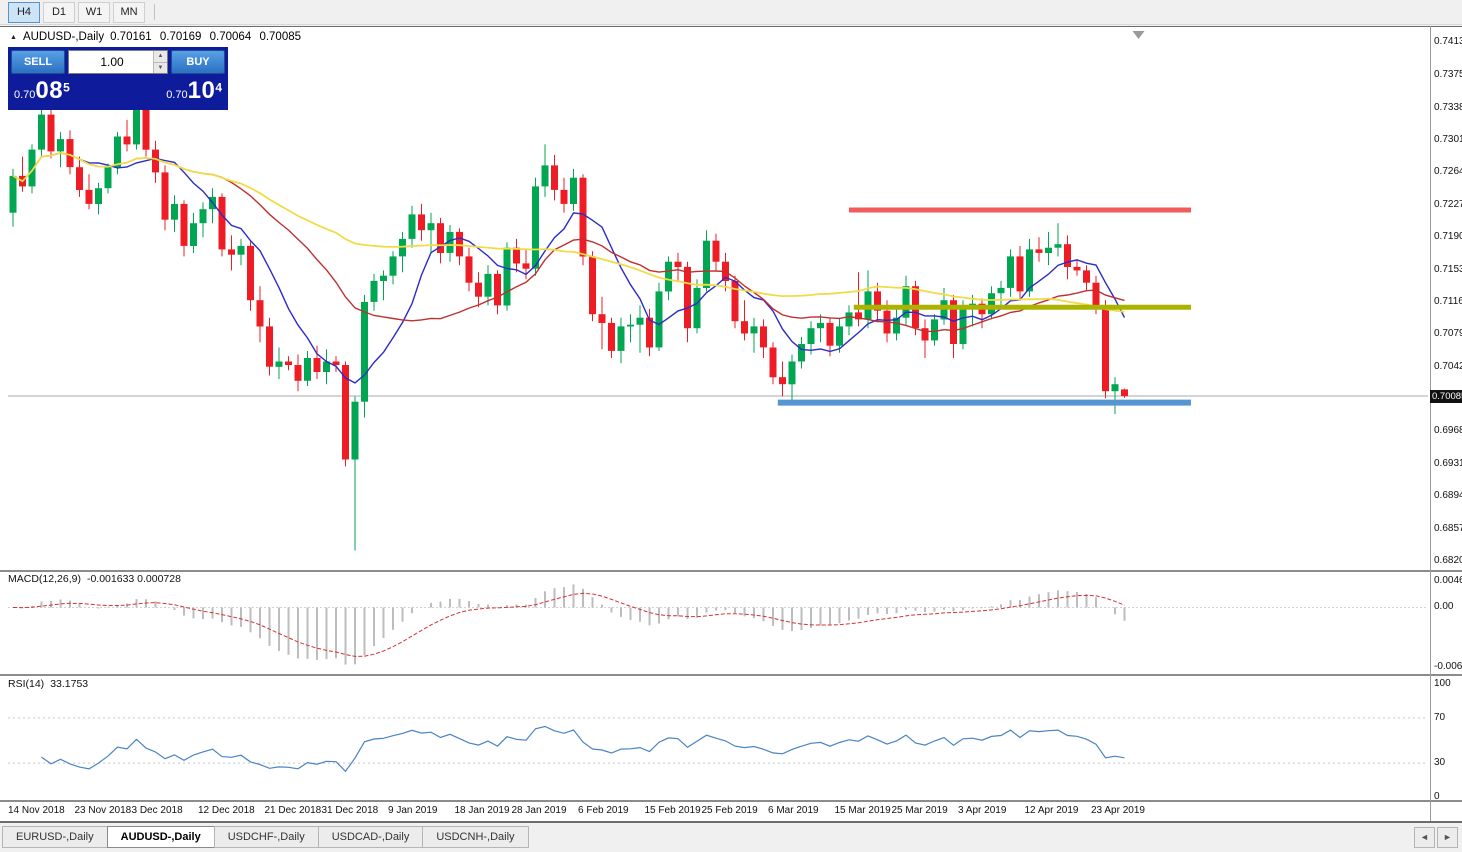  I want to click on time-axis-label: 25 Feb 2019, so click(729, 810).